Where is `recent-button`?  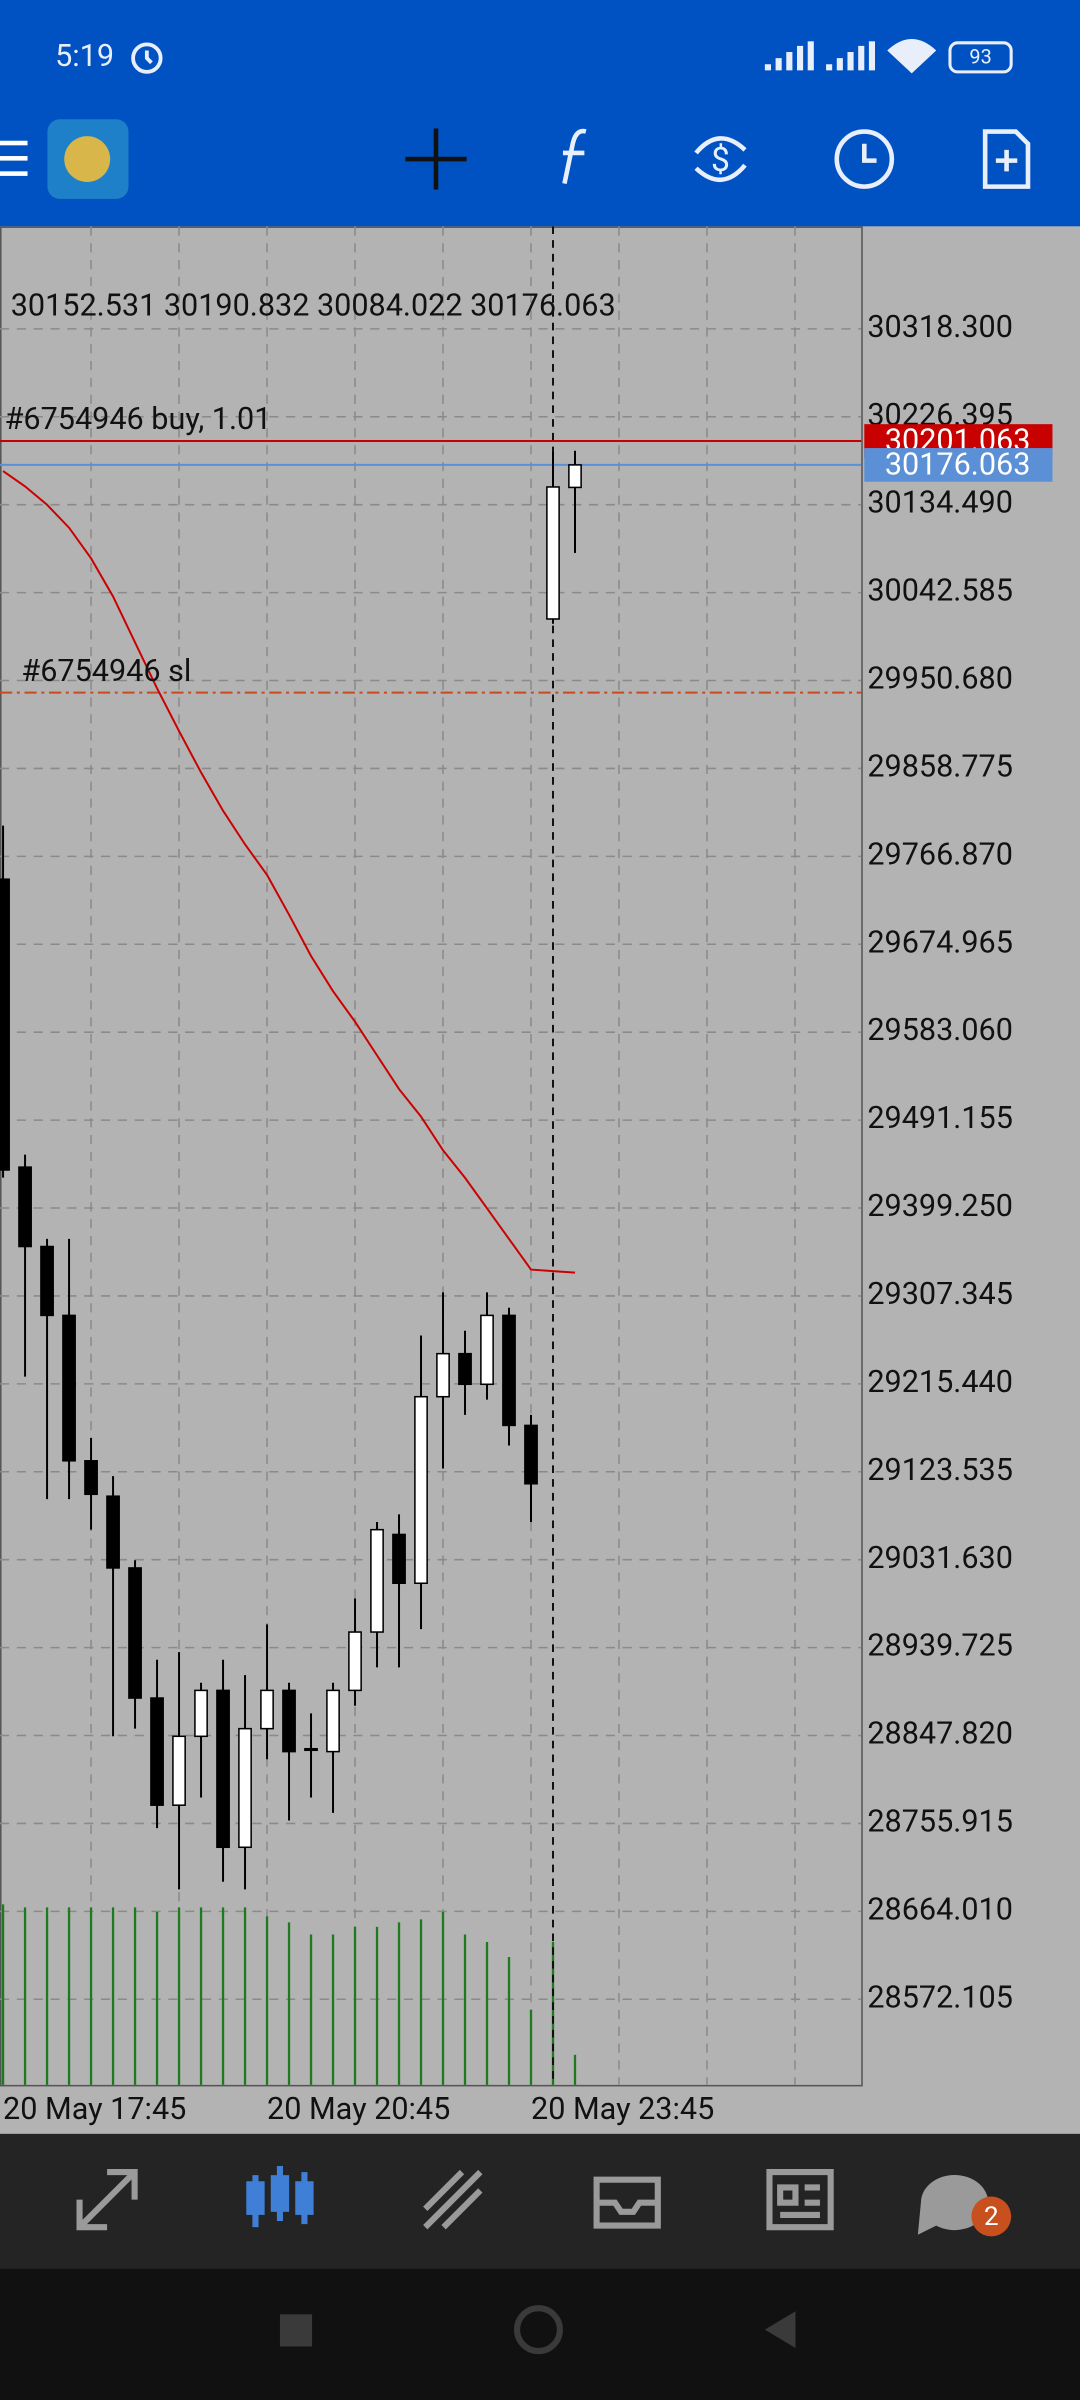 recent-button is located at coordinates (296, 2330).